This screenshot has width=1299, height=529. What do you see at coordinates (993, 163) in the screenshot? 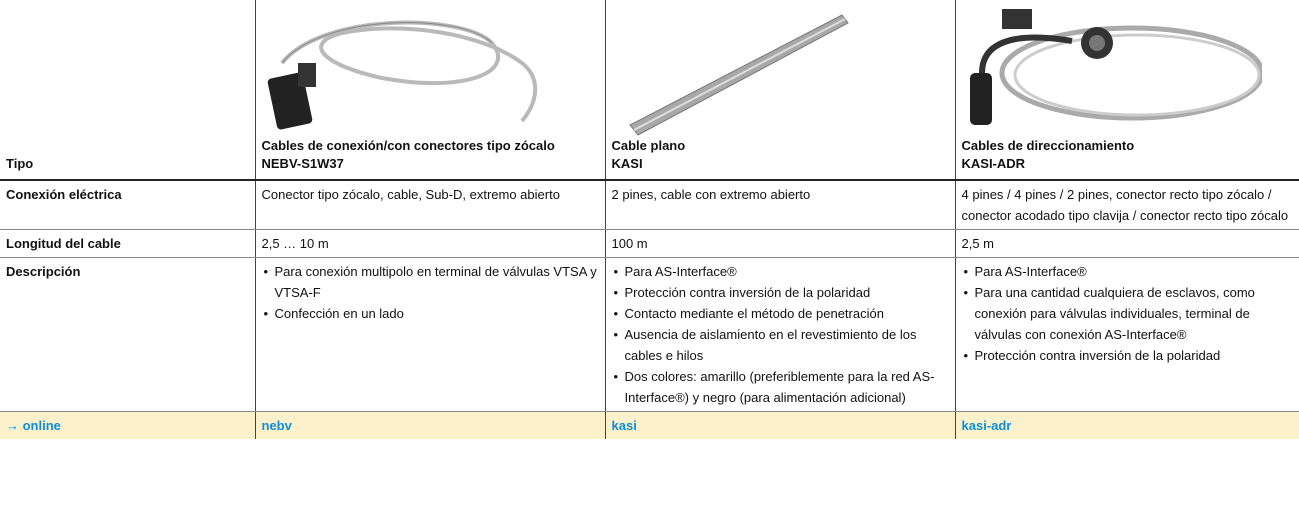
I see `product-code: KASI-ADR` at bounding box center [993, 163].